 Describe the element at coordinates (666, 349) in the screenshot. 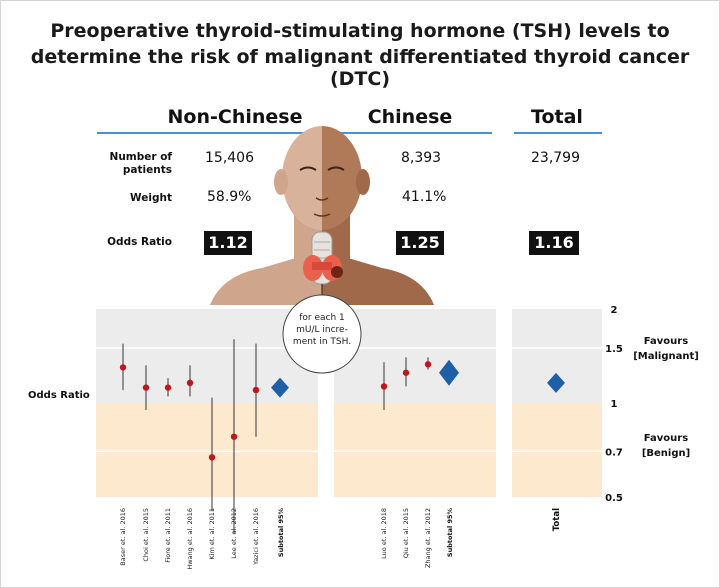

I see `favours-malignant-label: Favours [Malignant]` at that location.